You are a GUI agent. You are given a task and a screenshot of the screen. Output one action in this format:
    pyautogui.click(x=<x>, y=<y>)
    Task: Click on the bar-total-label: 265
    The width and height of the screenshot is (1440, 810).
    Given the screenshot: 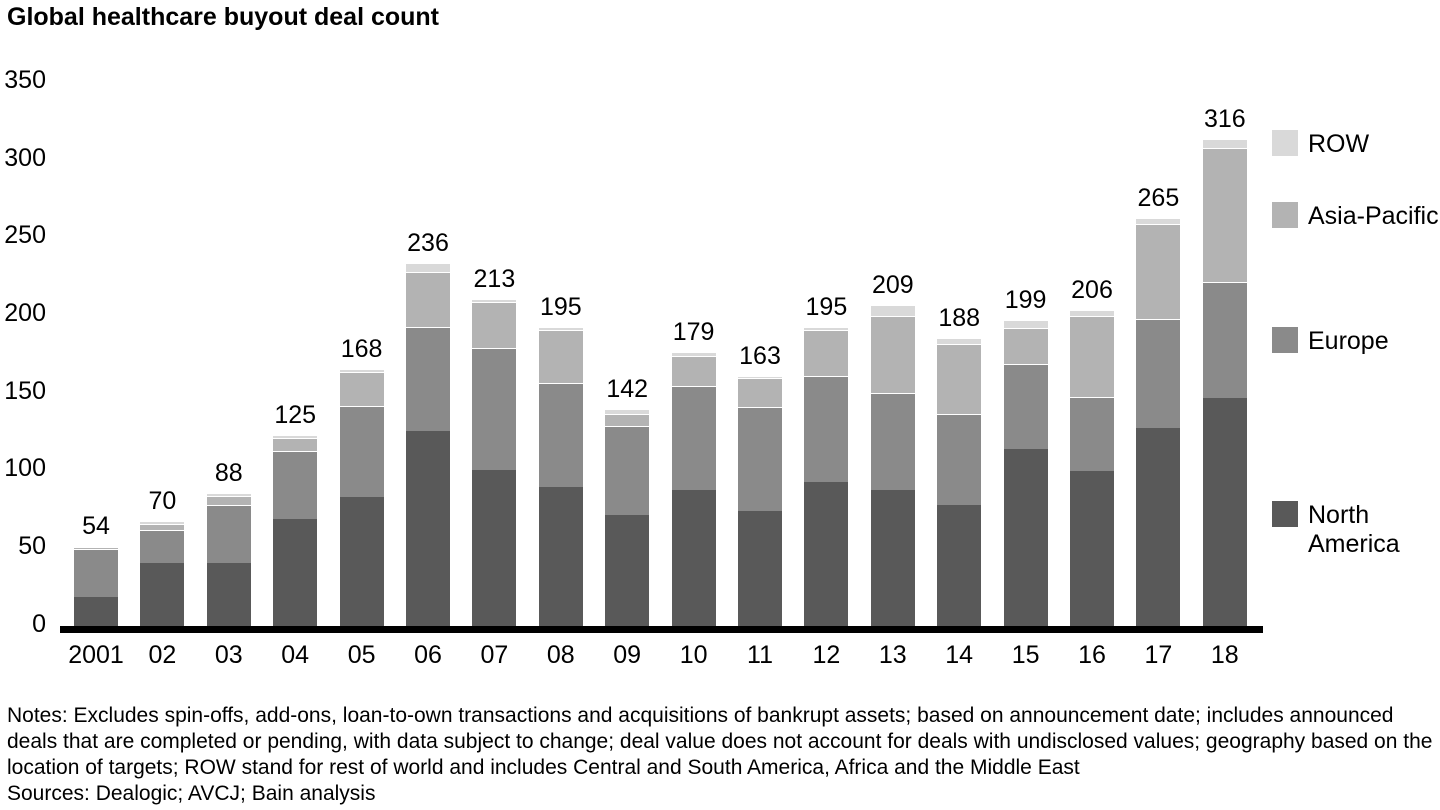 What is the action you would take?
    pyautogui.click(x=1158, y=197)
    